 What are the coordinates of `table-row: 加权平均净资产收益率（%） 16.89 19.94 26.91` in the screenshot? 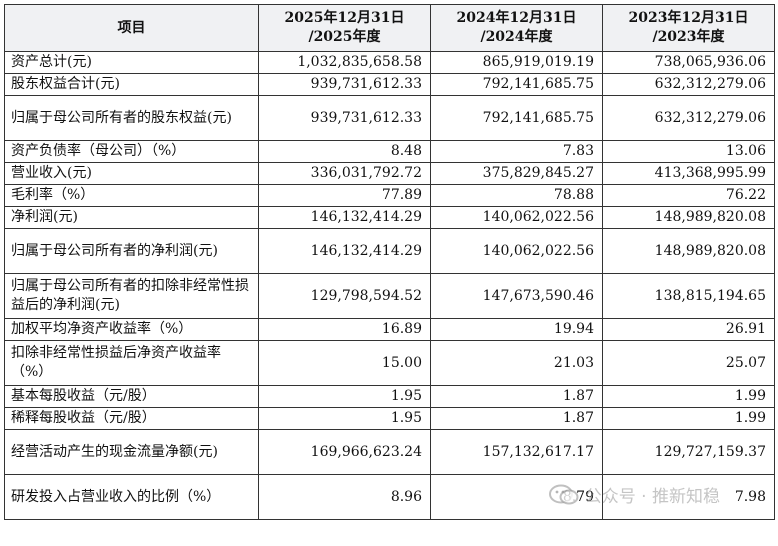 It's located at (389, 329).